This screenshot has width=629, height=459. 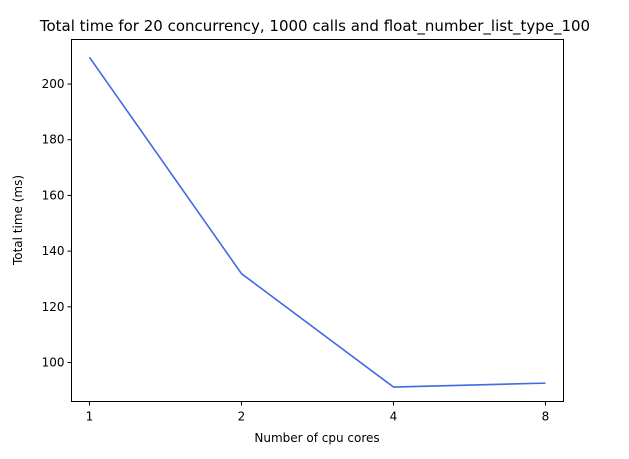 I want to click on y-axis: 100 120 140 160 180 200, so click(x=57, y=223).